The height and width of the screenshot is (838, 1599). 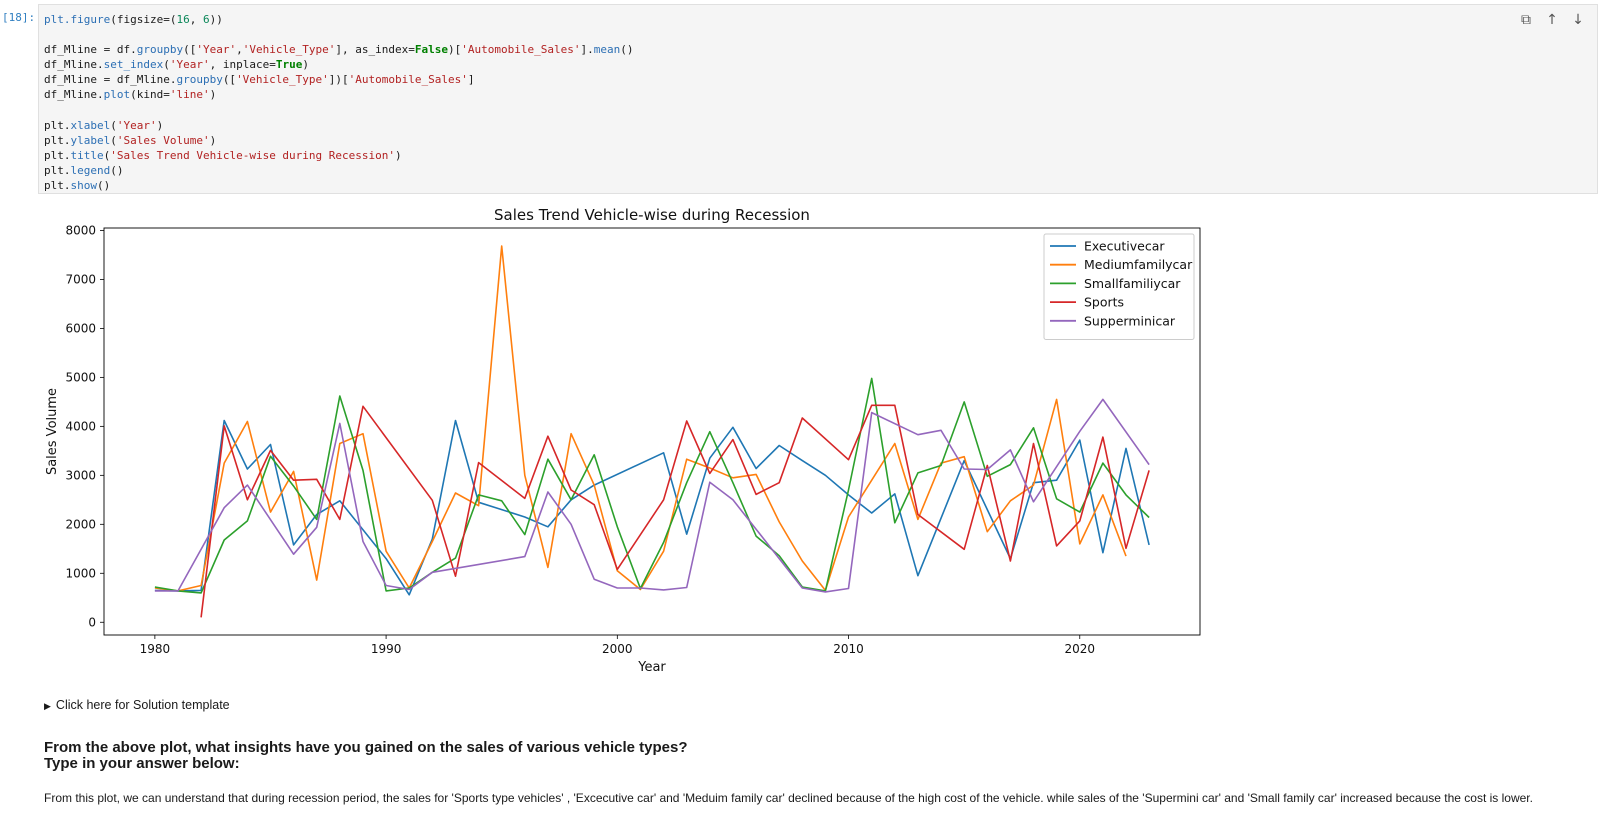 What do you see at coordinates (1104, 302) in the screenshot?
I see `legend-label: Sports` at bounding box center [1104, 302].